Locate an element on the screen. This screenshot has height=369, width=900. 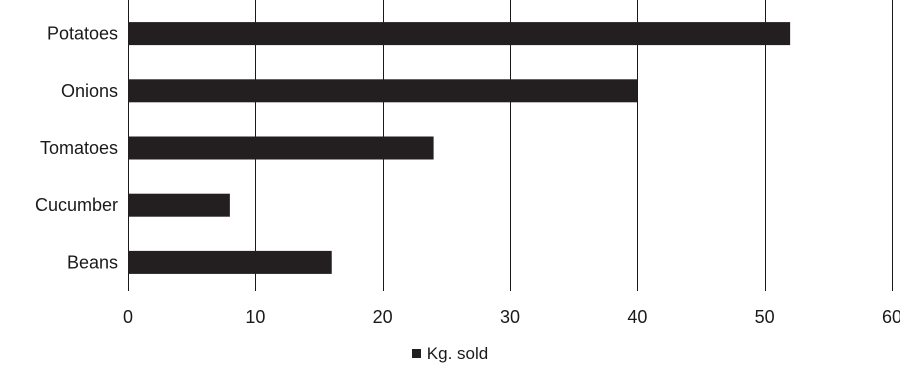
x-tick-label-20: 20 is located at coordinates (383, 317).